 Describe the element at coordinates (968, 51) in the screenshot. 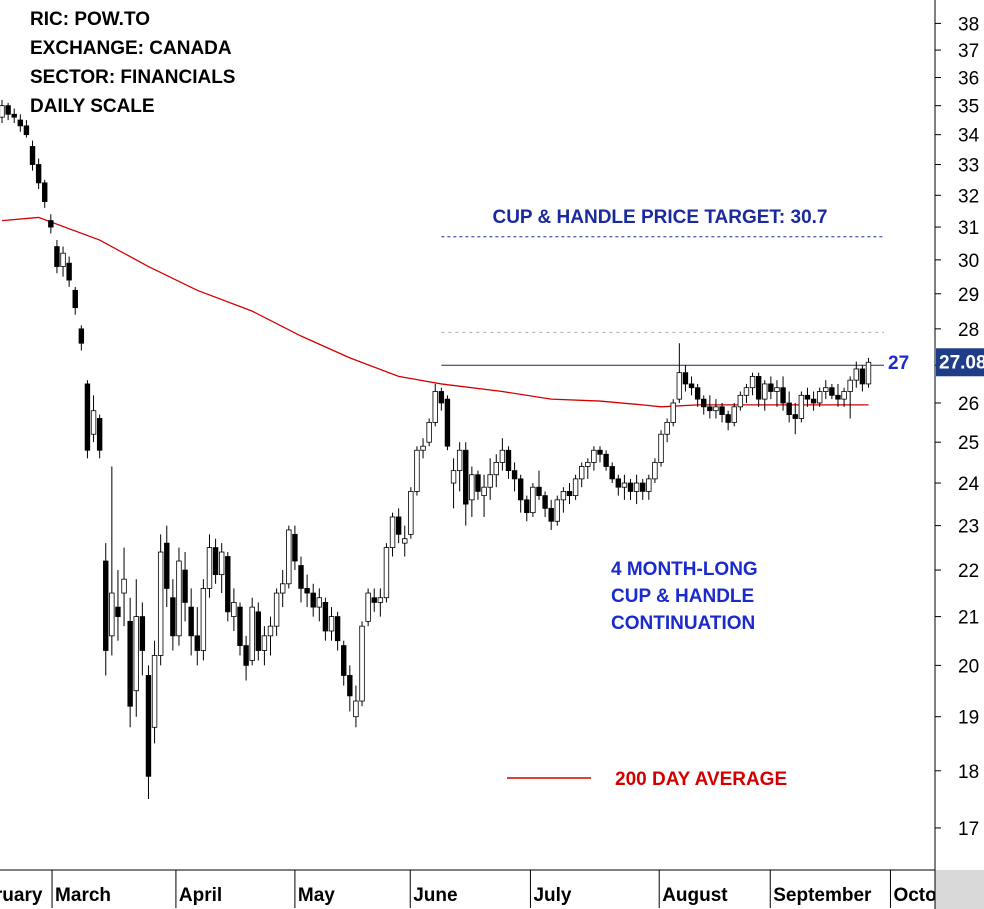

I see `y-tick-label: 37` at that location.